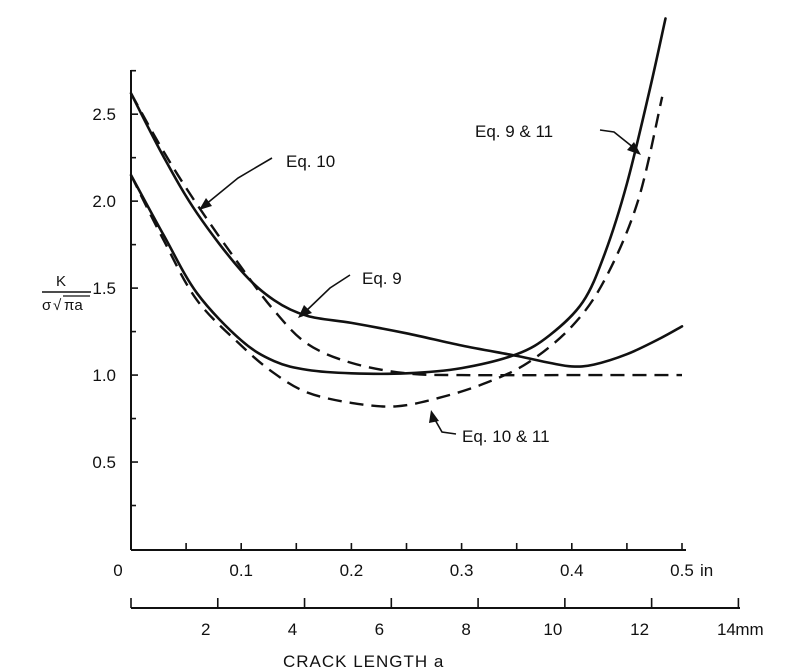  I want to click on y-tick-label: 1.0, so click(104, 375).